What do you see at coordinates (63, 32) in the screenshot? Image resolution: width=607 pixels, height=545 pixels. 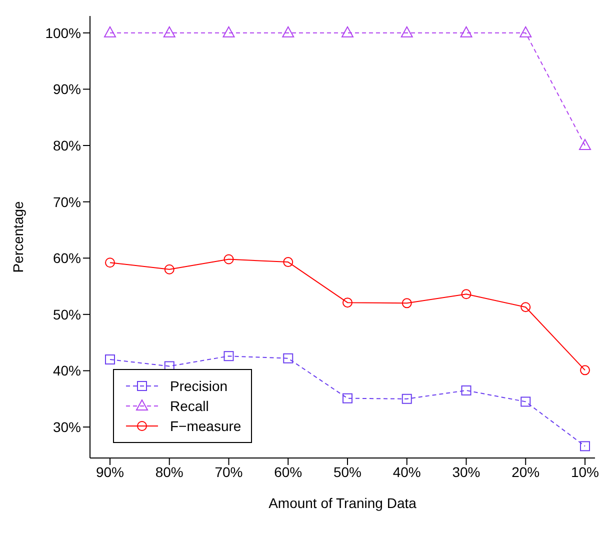 I see `y-tick-label: 100%` at bounding box center [63, 32].